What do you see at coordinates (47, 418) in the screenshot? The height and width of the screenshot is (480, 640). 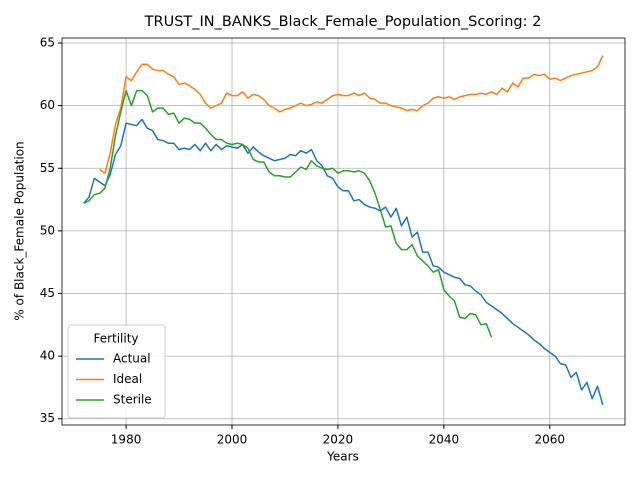 I see `y-tick-label: 35` at bounding box center [47, 418].